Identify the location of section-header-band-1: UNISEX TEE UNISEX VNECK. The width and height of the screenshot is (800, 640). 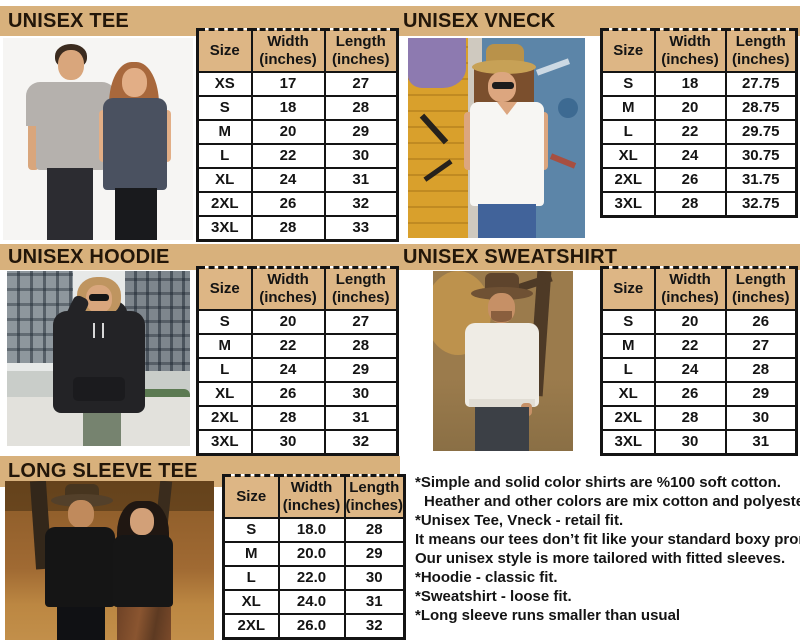
(400, 21).